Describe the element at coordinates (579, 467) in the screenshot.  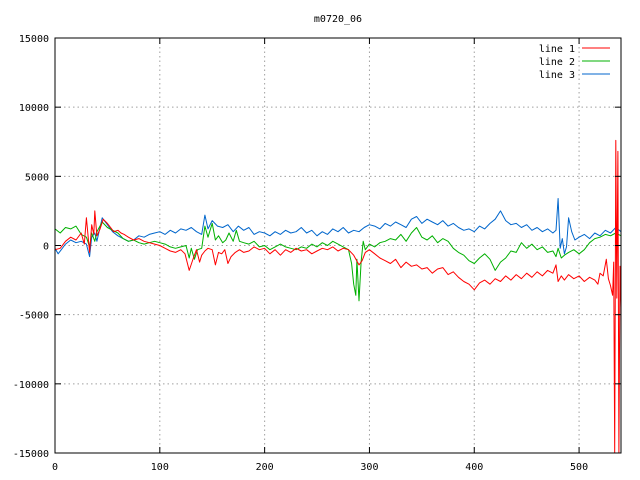
I see `x-tick-label: 500` at that location.